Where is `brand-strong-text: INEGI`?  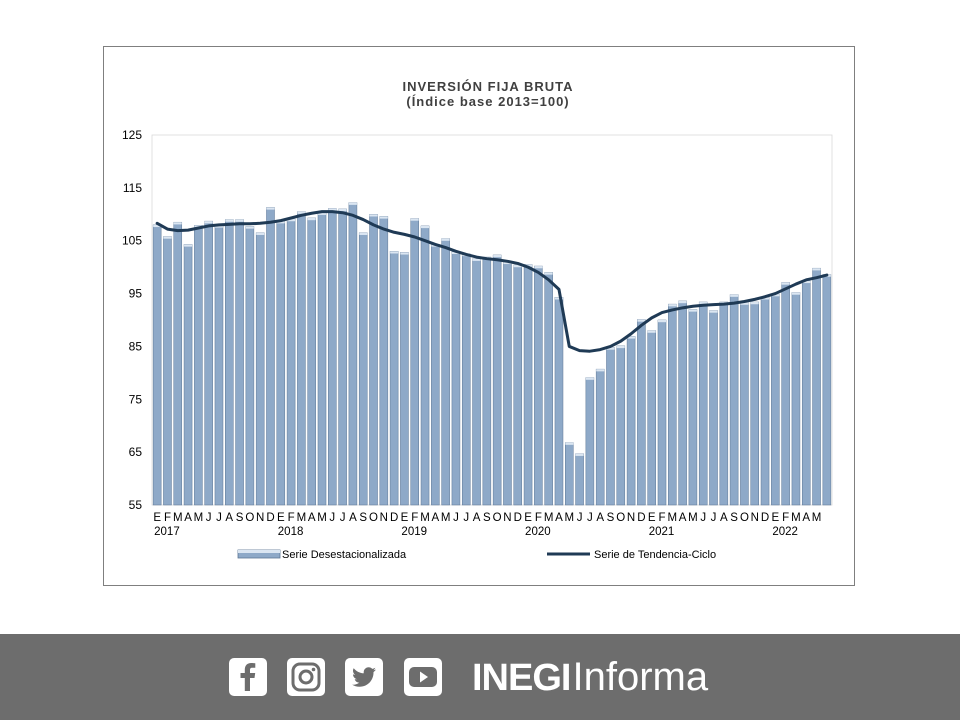 brand-strong-text: INEGI is located at coordinates (521, 678).